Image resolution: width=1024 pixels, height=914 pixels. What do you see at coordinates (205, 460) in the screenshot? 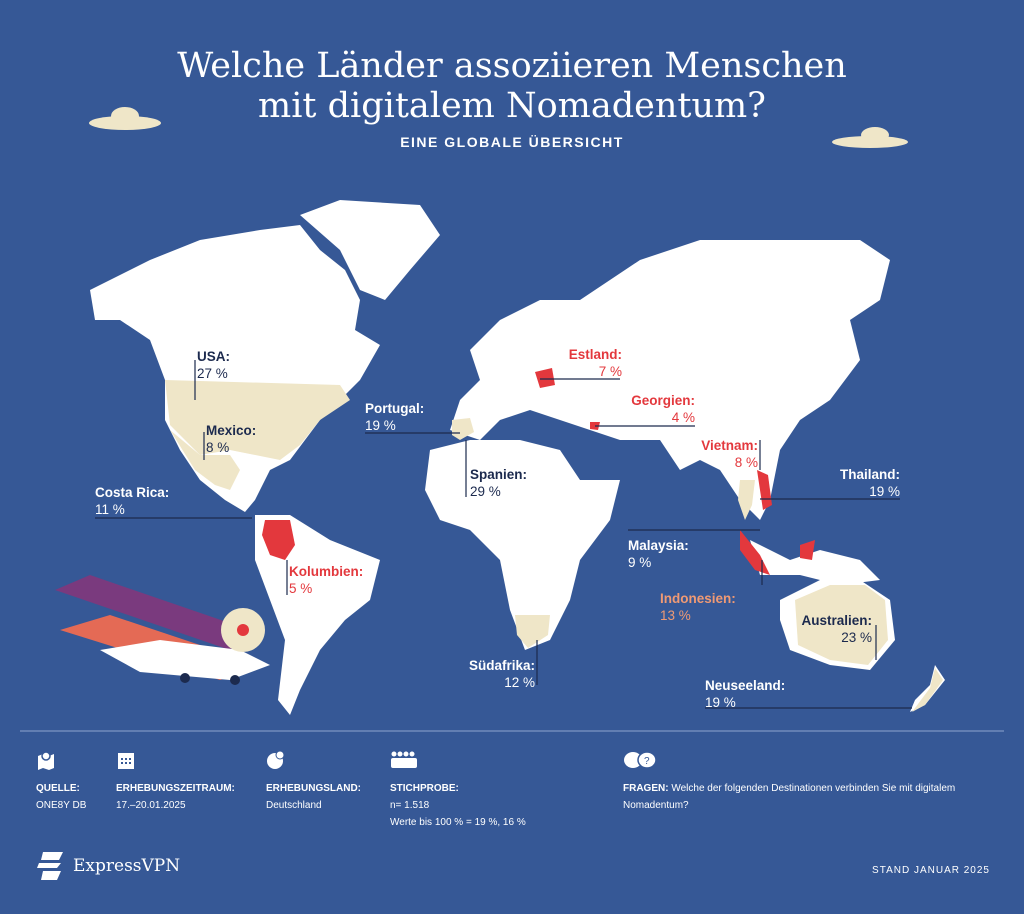
I see `mexico-shape` at bounding box center [205, 460].